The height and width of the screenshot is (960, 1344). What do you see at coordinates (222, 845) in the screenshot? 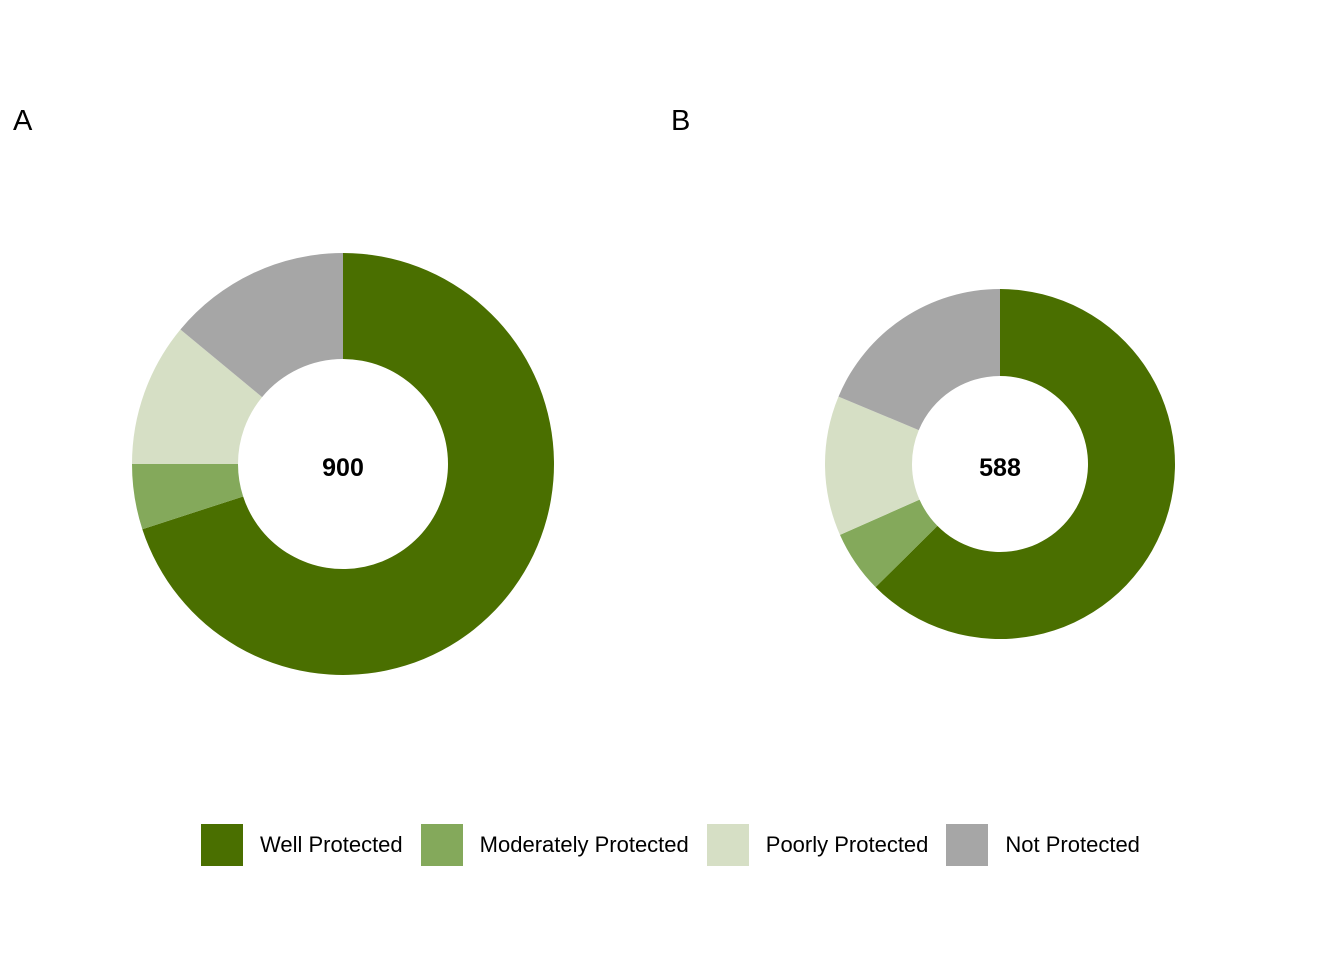
I see `legend-key-well-protected` at bounding box center [222, 845].